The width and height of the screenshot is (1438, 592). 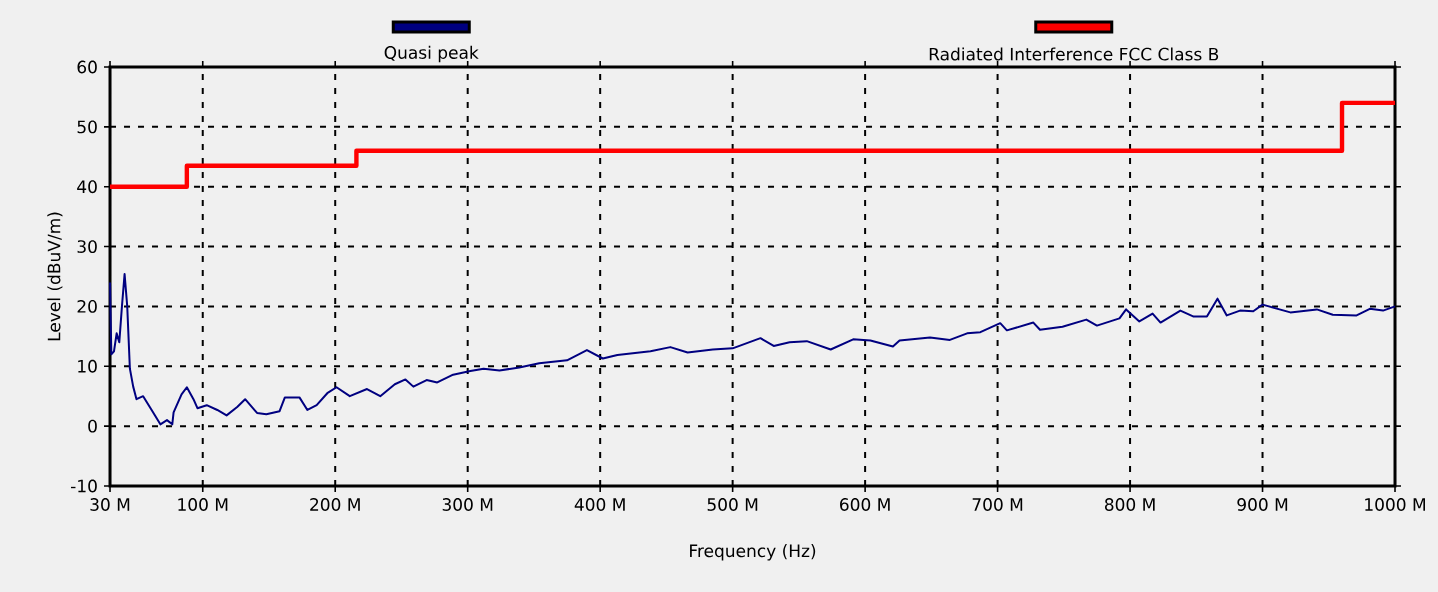 I want to click on y-tick-label: 50, so click(x=87, y=127).